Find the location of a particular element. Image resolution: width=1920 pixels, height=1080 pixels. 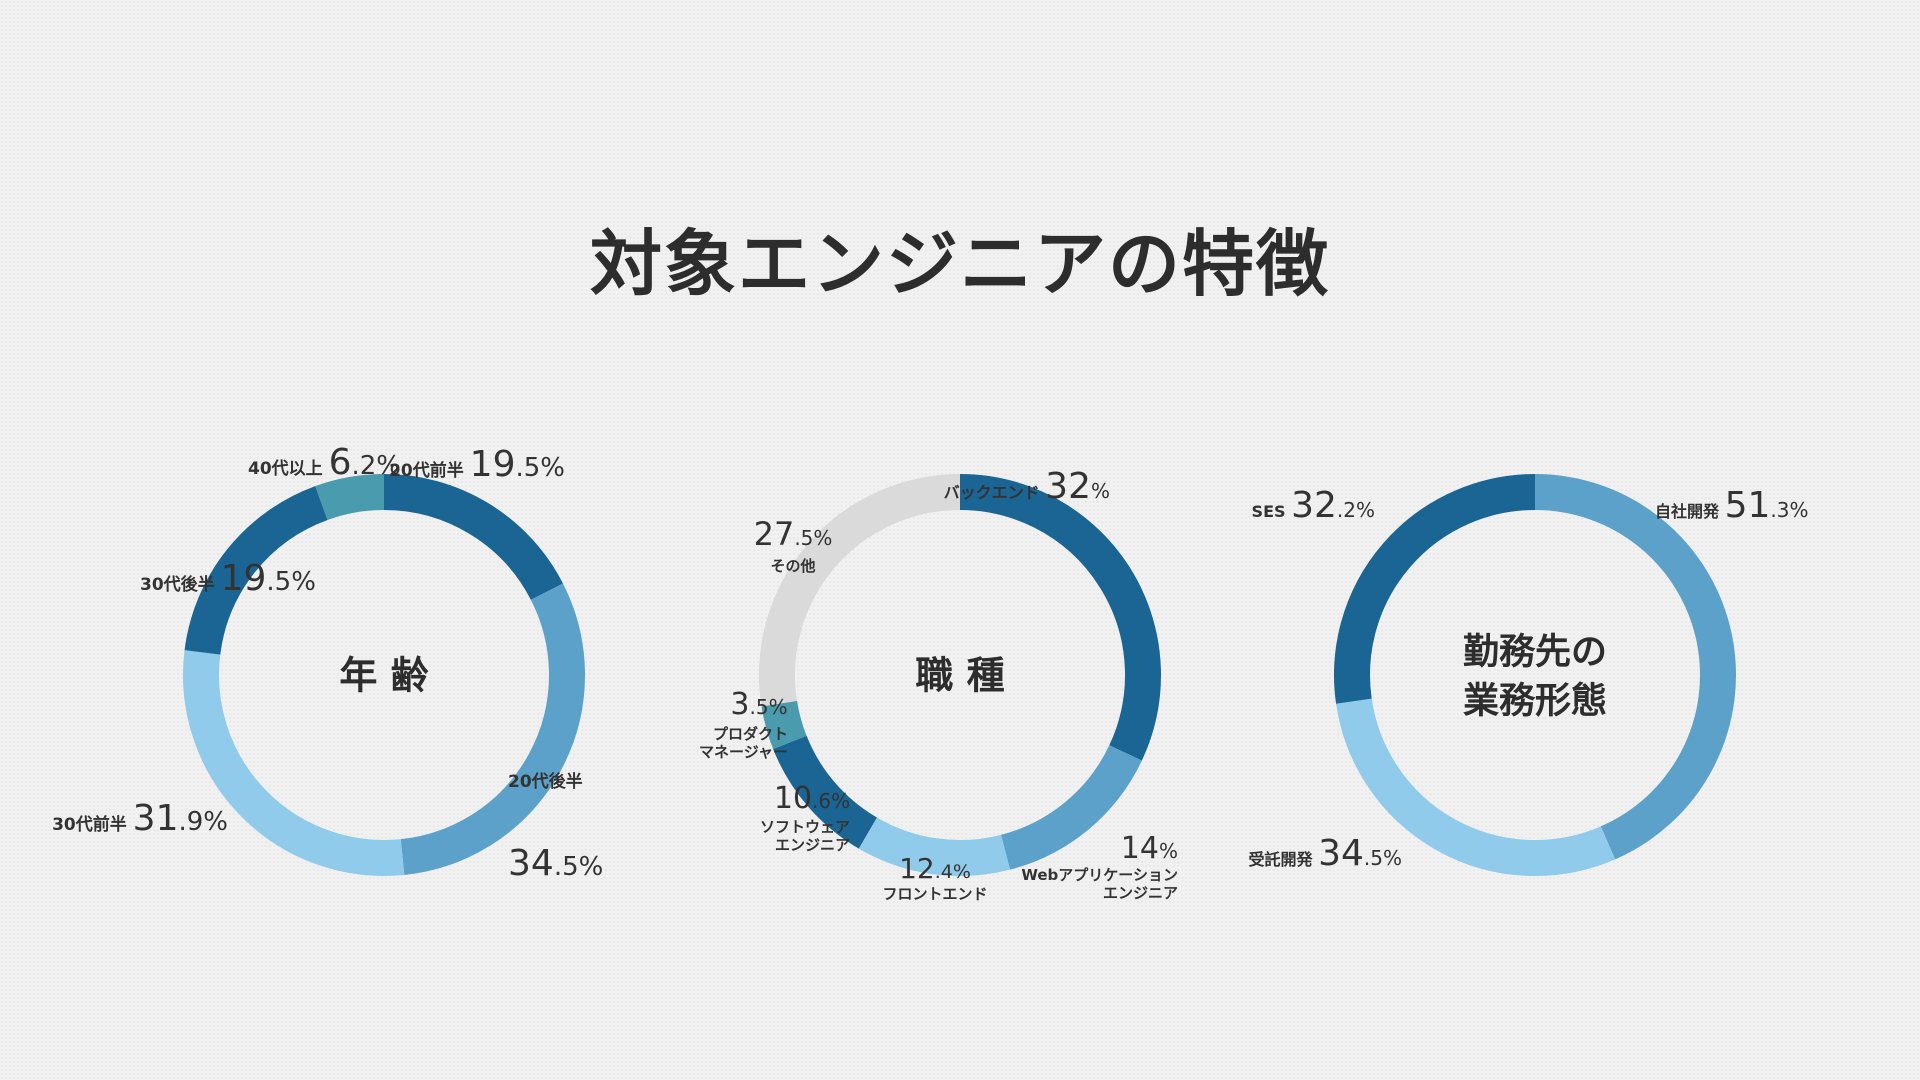

slice-label: 40代以上 6.2% is located at coordinates (324, 462).